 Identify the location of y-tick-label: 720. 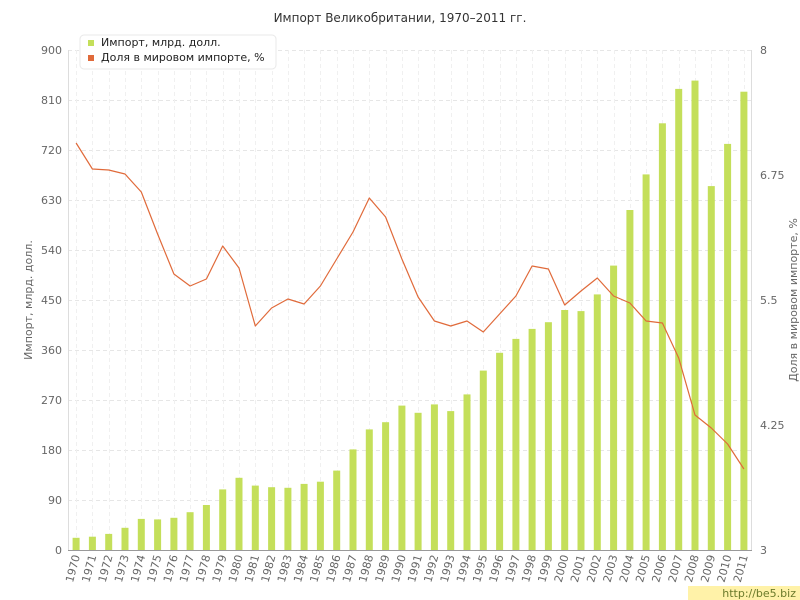
(51, 150).